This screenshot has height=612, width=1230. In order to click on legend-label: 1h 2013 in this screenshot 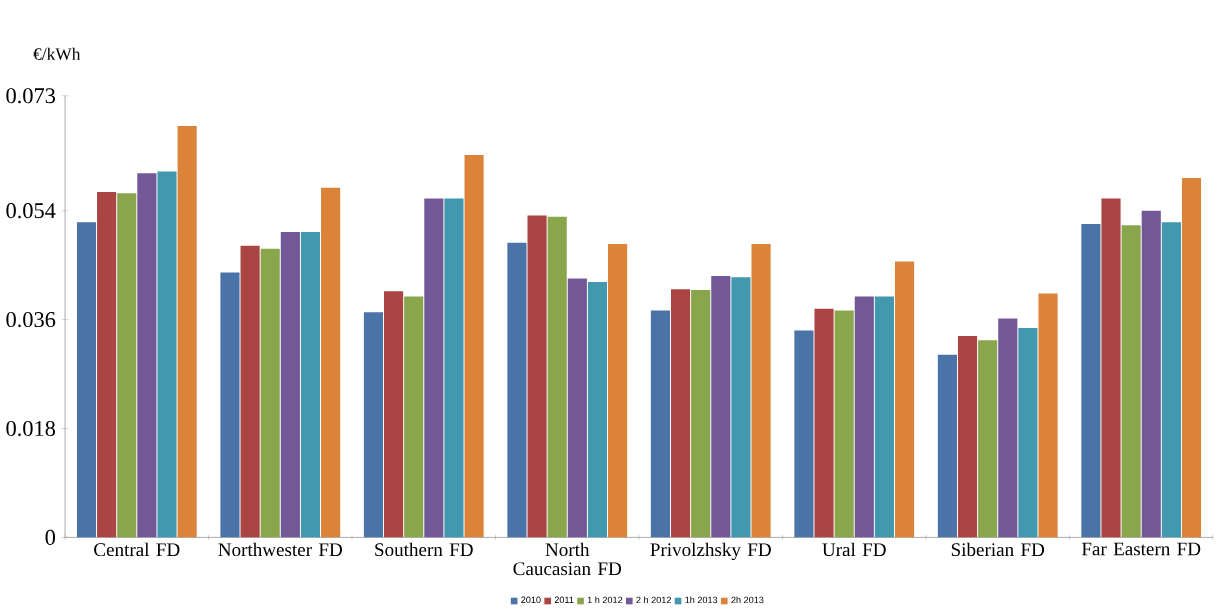, I will do `click(701, 600)`.